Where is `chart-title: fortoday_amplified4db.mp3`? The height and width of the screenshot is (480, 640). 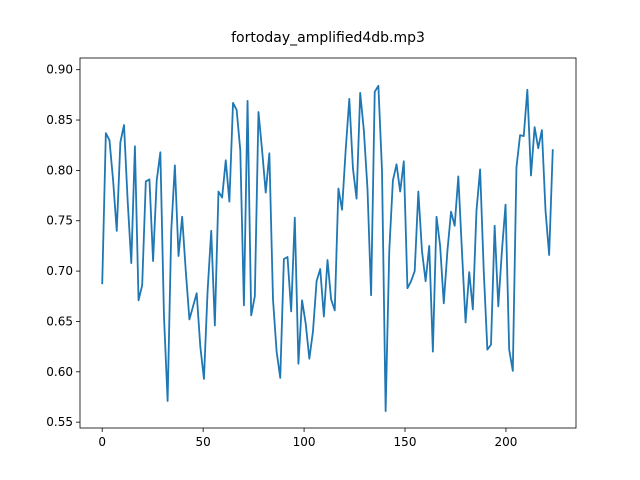
chart-title: fortoday_amplified4db.mp3 is located at coordinates (328, 38).